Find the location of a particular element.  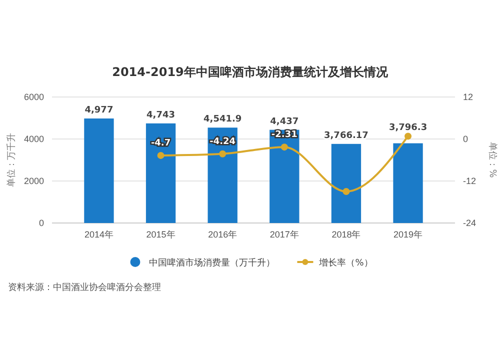

y2-tick-label: 12 is located at coordinates (468, 97).